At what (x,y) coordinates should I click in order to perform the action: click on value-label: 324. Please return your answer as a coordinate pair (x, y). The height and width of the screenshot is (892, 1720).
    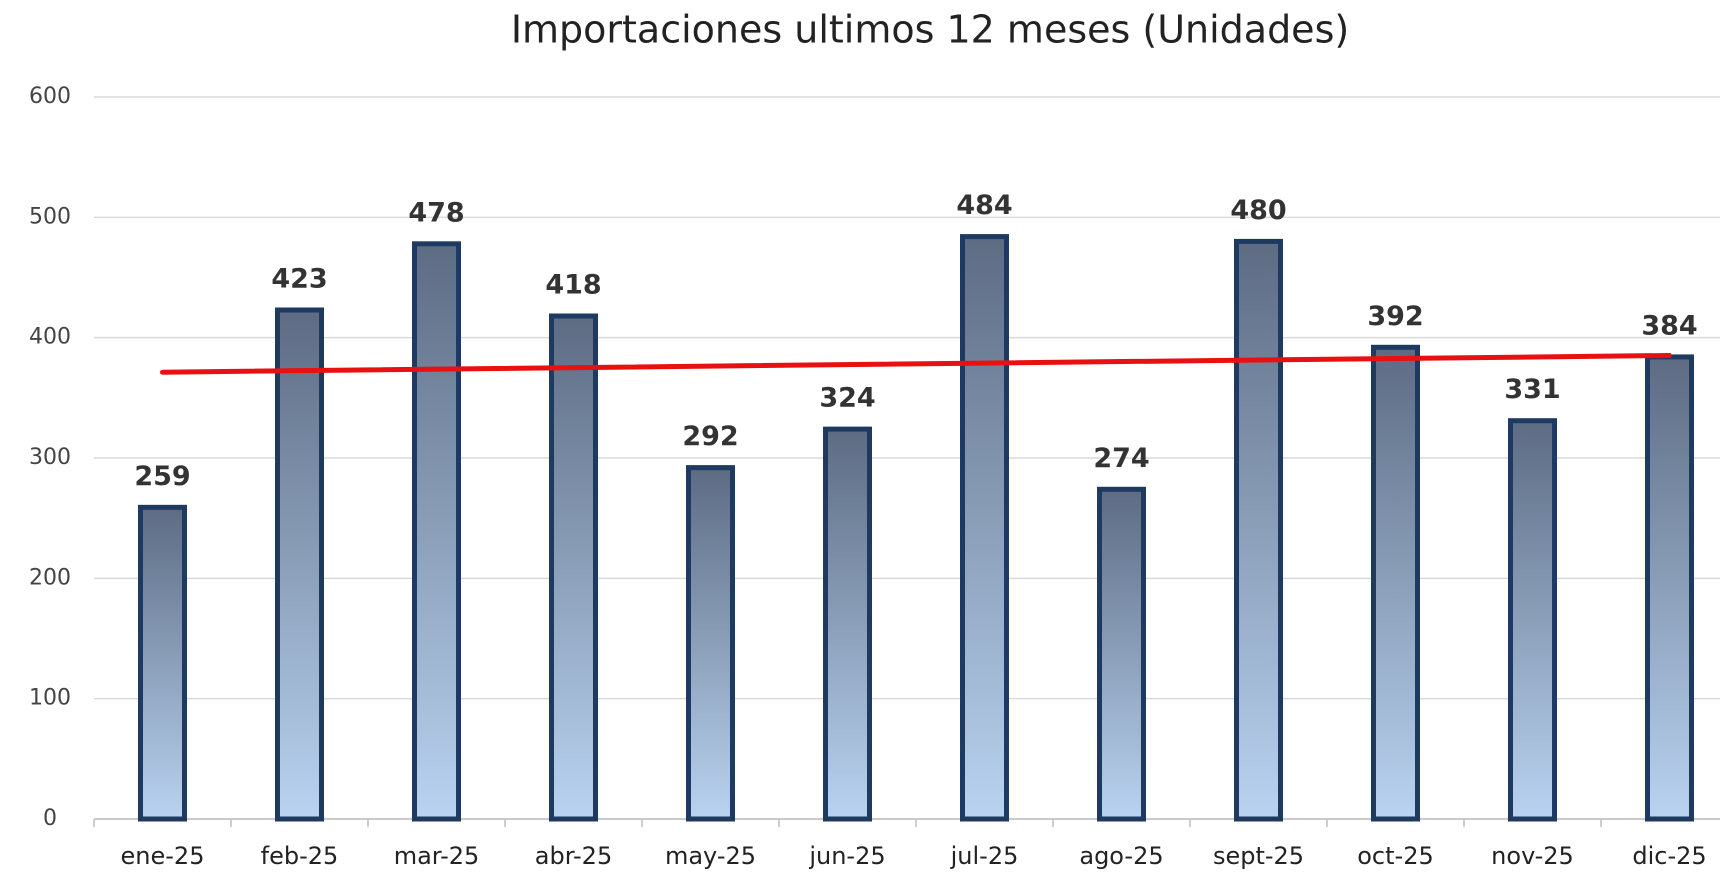
    Looking at the image, I should click on (847, 398).